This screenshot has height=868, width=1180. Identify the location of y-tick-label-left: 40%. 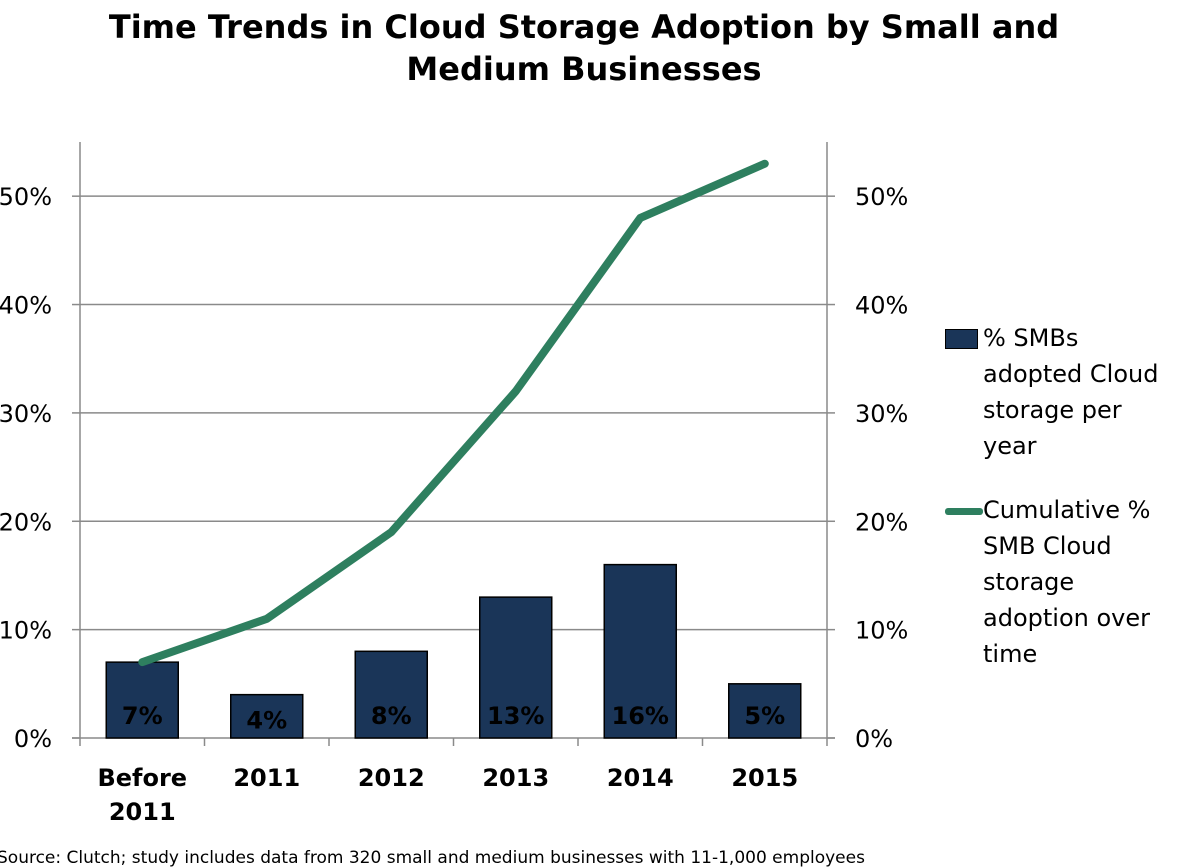
(26, 306).